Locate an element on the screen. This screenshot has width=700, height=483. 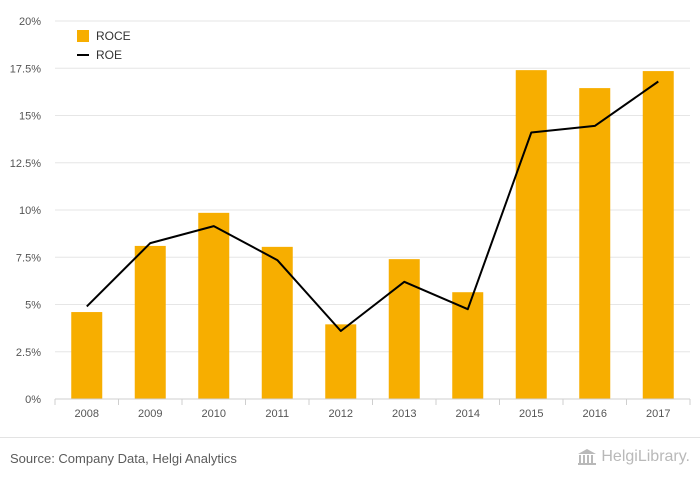
x-axis is located at coordinates (372, 401).